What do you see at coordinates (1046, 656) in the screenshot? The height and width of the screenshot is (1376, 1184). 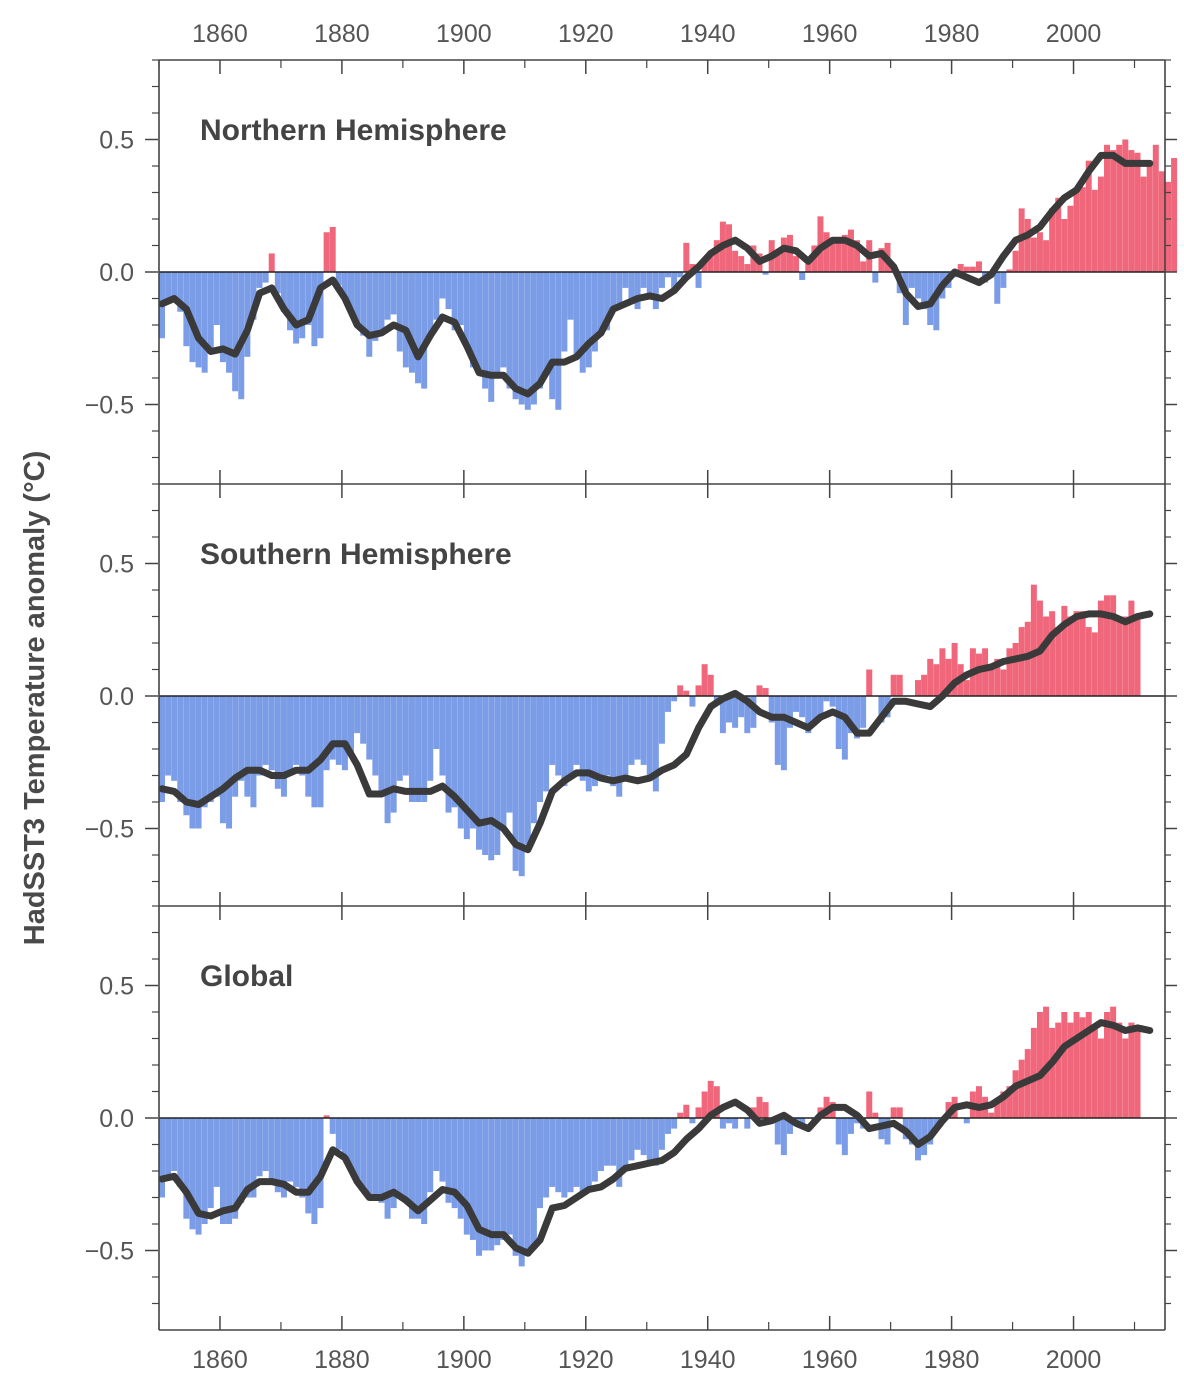 I see `bar-1995` at bounding box center [1046, 656].